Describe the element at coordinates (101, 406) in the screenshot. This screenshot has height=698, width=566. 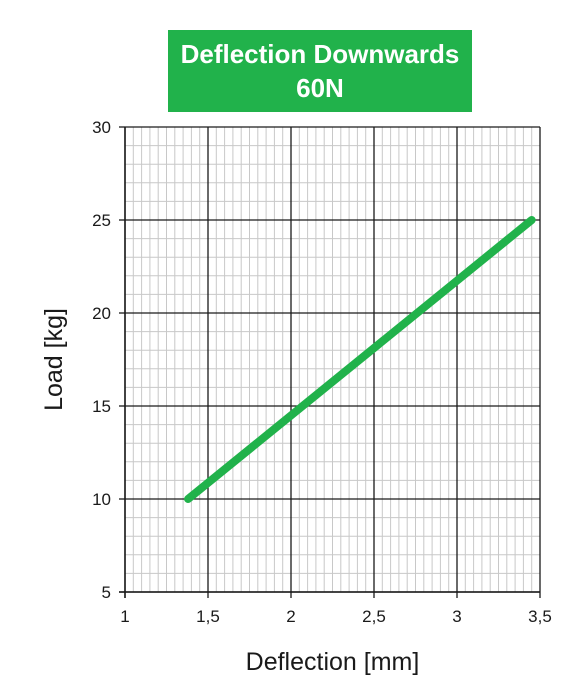
I see `y-tick-label: 15` at that location.